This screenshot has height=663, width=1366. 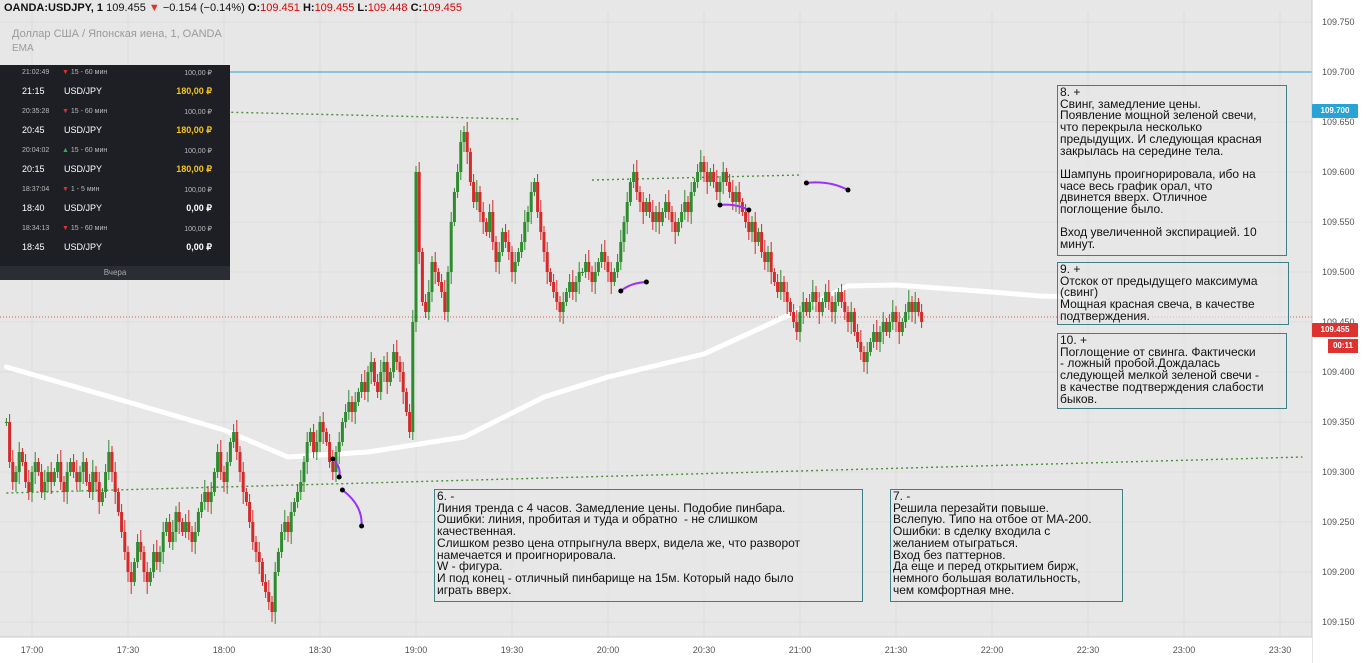 What do you see at coordinates (128, 650) in the screenshot?
I see `time-tick-label: 17:30` at bounding box center [128, 650].